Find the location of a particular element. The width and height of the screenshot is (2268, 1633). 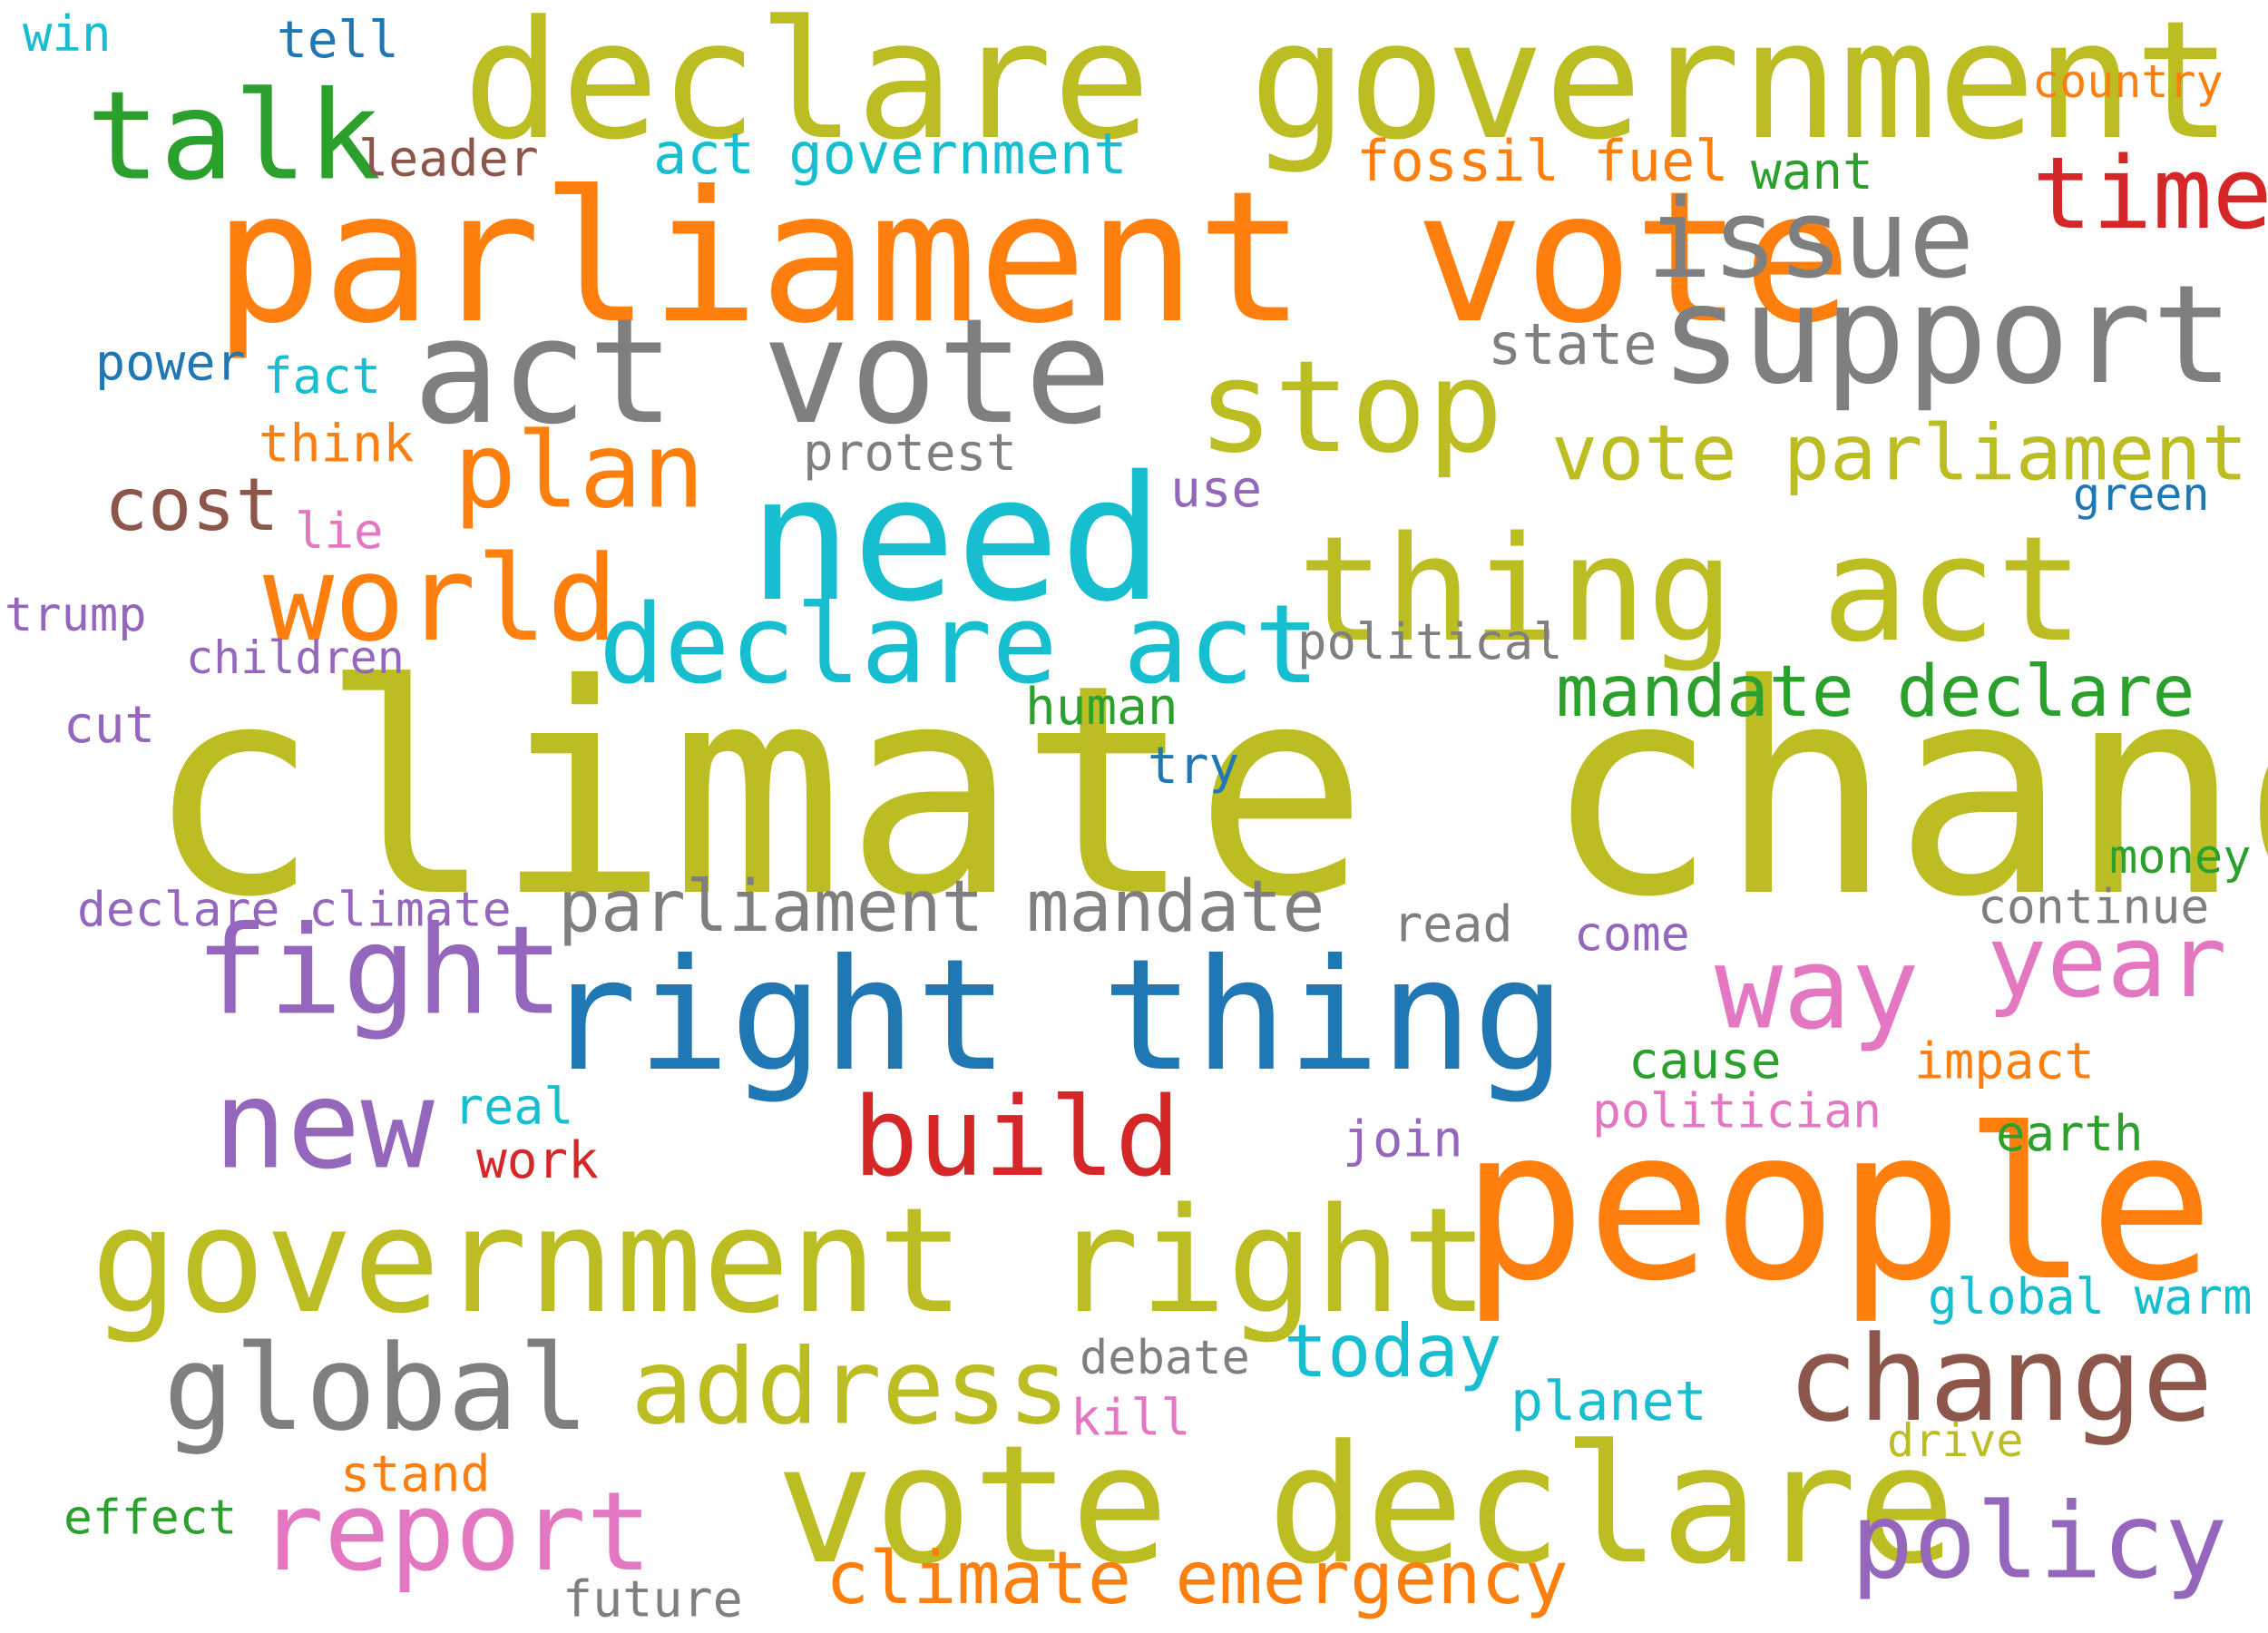

word-people: people is located at coordinates (1837, 1206).